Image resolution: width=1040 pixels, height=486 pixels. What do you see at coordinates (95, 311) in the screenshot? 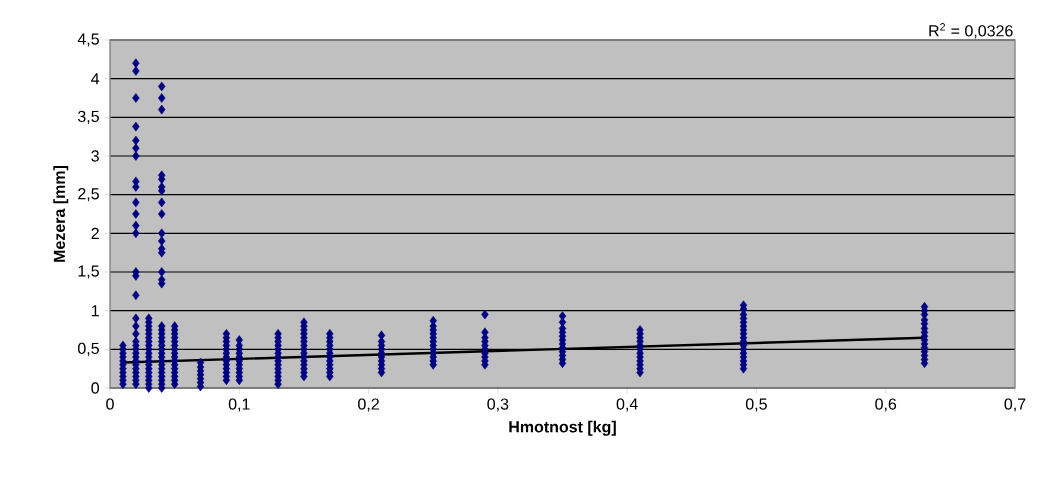
I see `y-tick-label: 1` at bounding box center [95, 311].